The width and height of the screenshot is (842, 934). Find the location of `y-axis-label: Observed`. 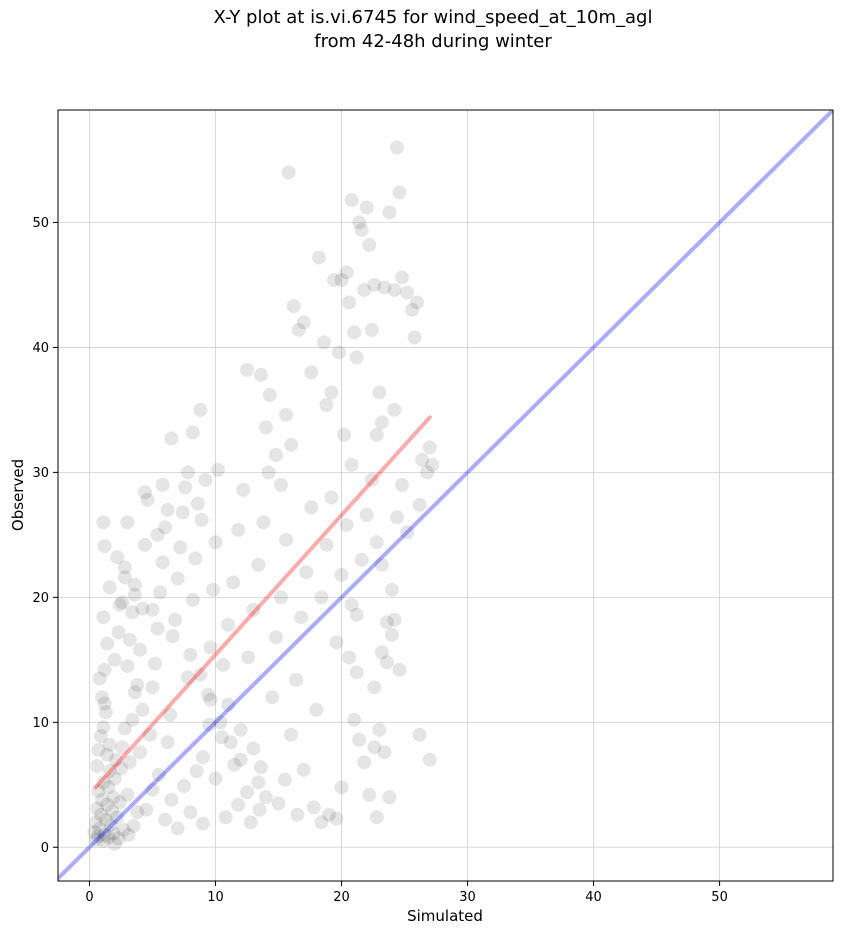

y-axis-label: Observed is located at coordinates (18, 495).